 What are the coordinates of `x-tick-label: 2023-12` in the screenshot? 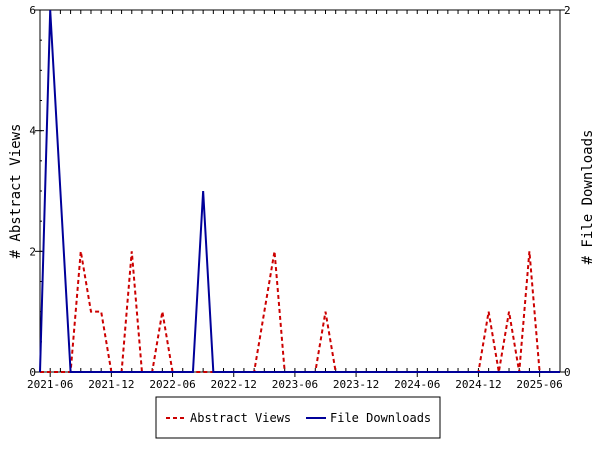 It's located at (356, 384).